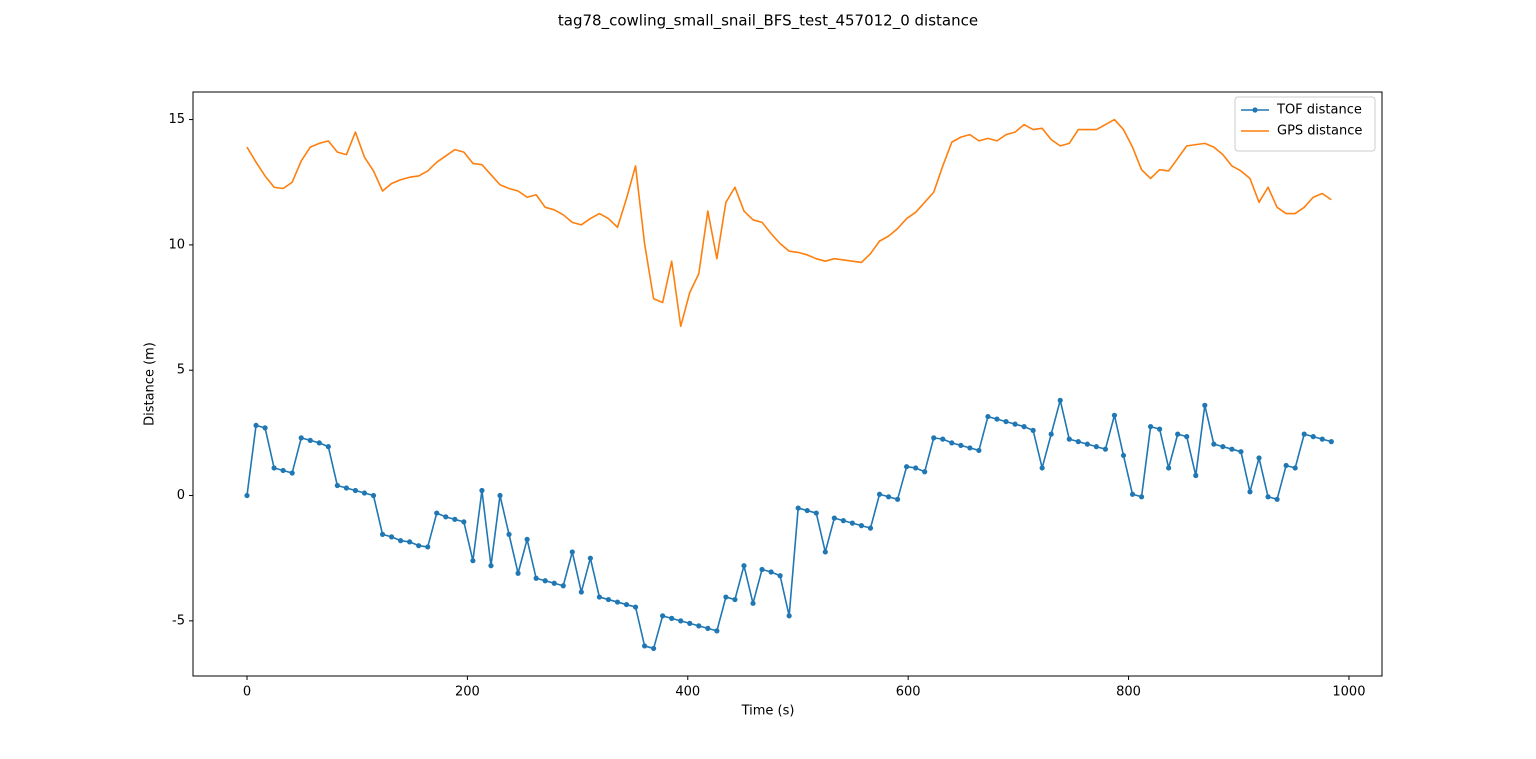 Image resolution: width=1536 pixels, height=759 pixels. I want to click on y-tick-label: 0, so click(181, 495).